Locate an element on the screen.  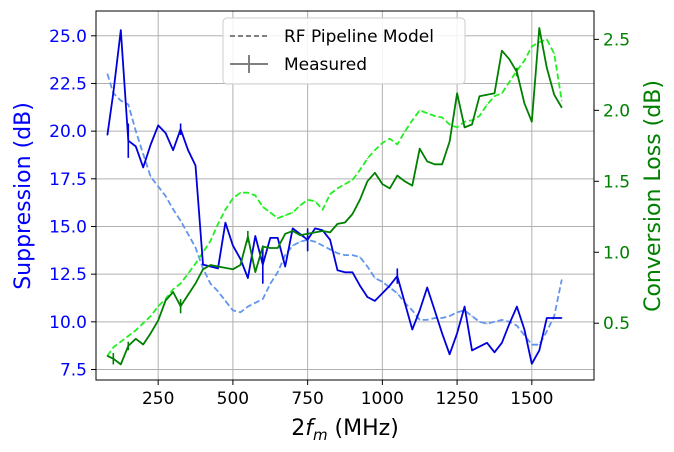
x-axis-title-suffix: (MHz) is located at coordinates (363, 428).